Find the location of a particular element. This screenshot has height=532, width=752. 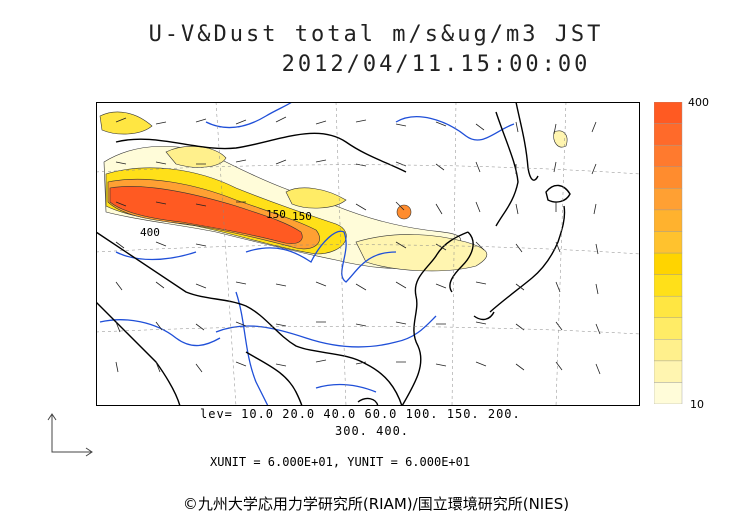

dust-low-east is located at coordinates (421, 253).